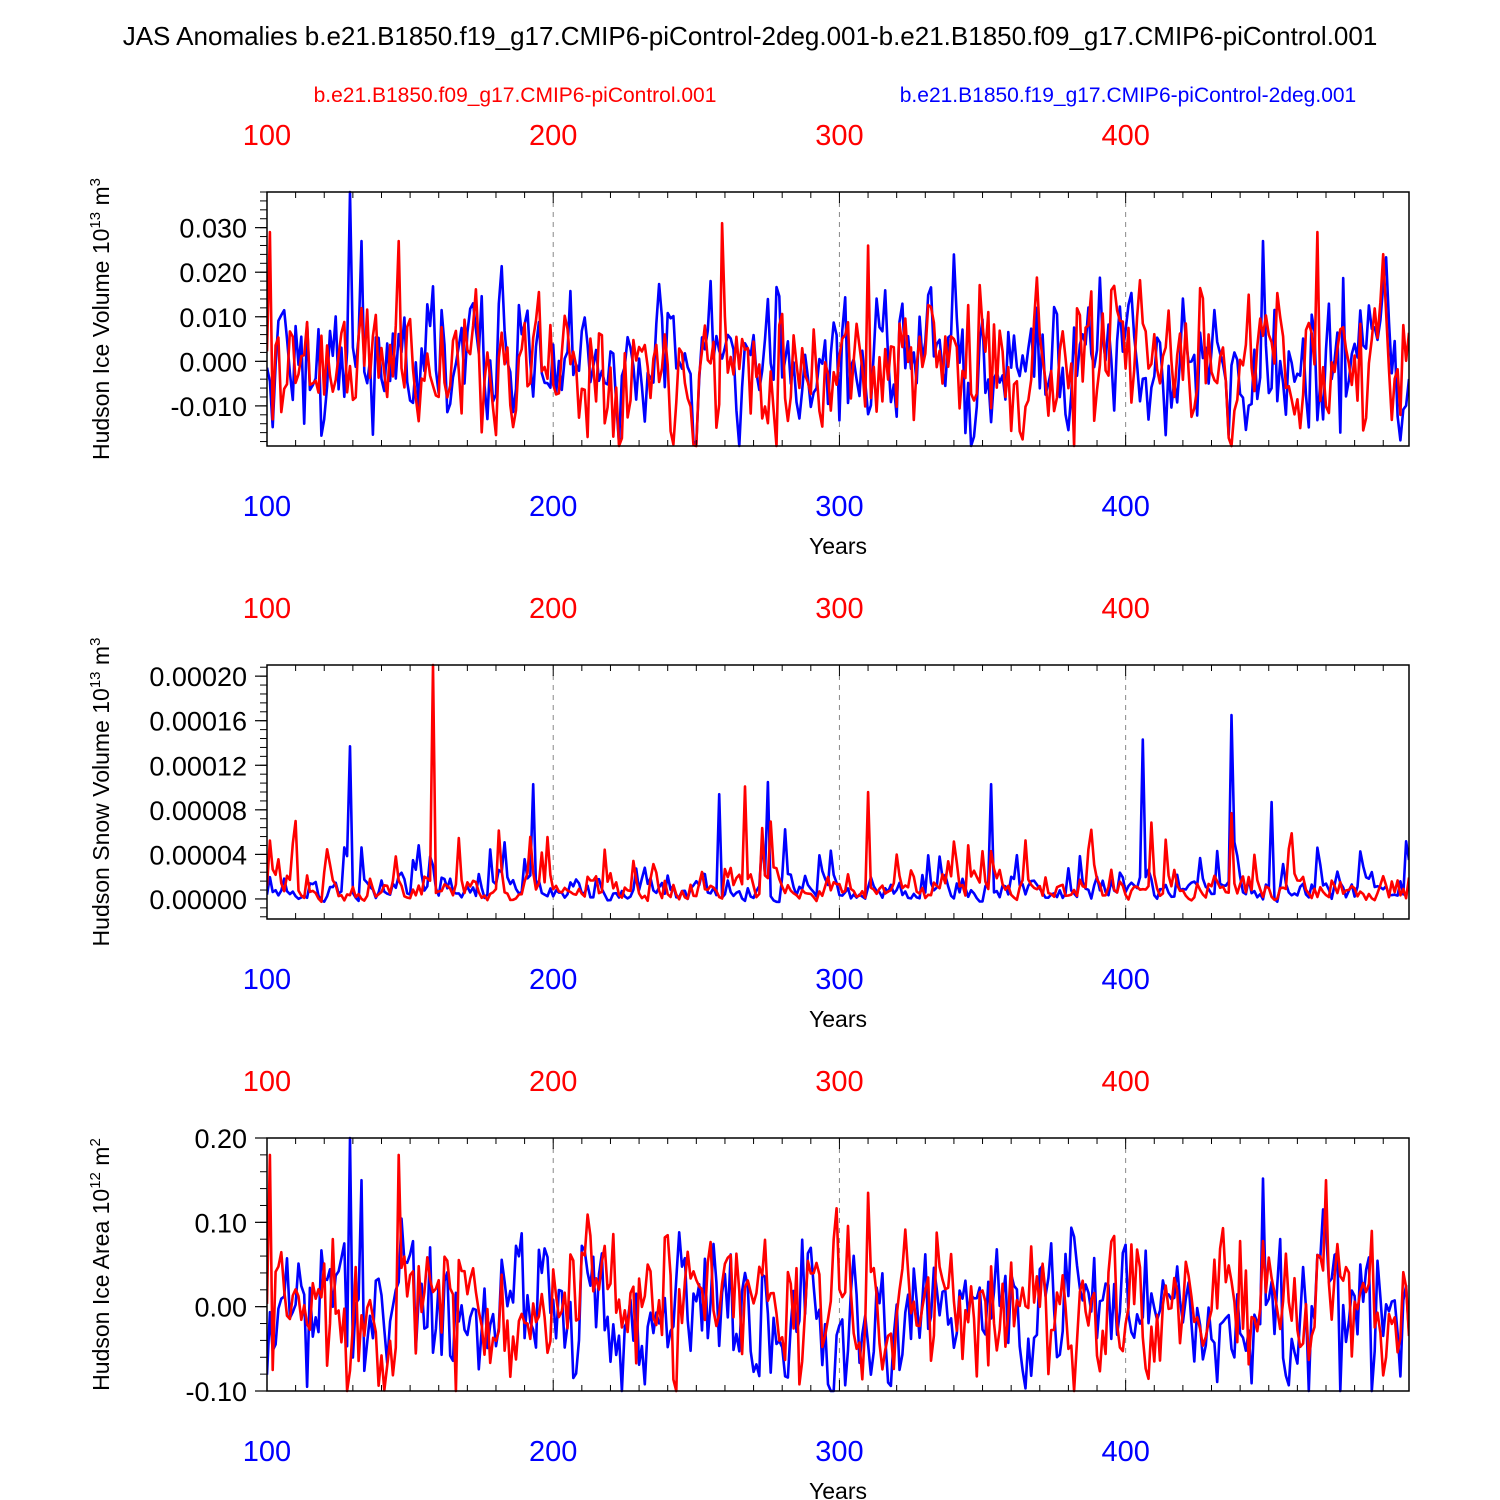 This screenshot has width=1500, height=1500. I want to click on y-tick-label: -0.10, so click(216, 1392).